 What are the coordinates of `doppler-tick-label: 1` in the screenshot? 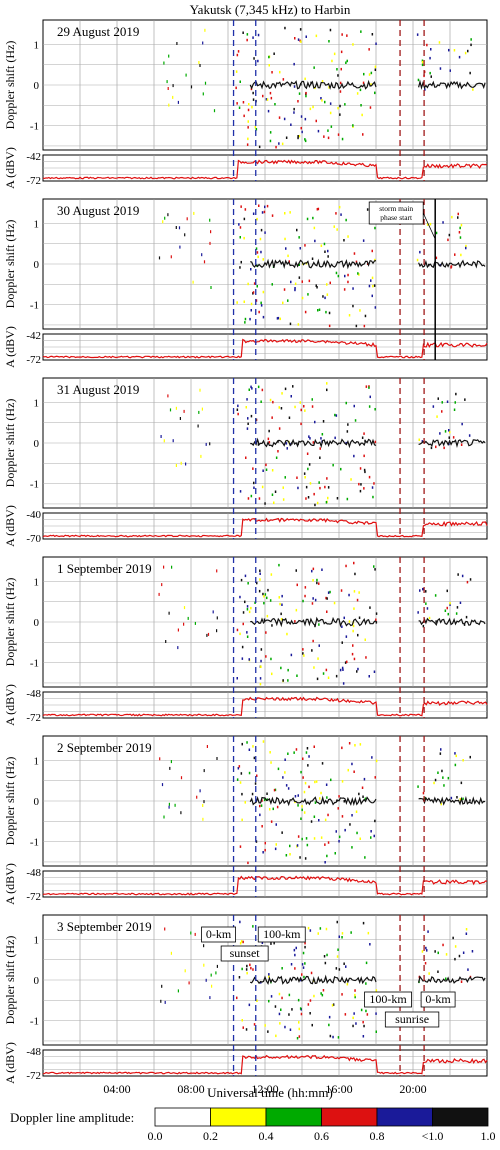 It's located at (37, 45).